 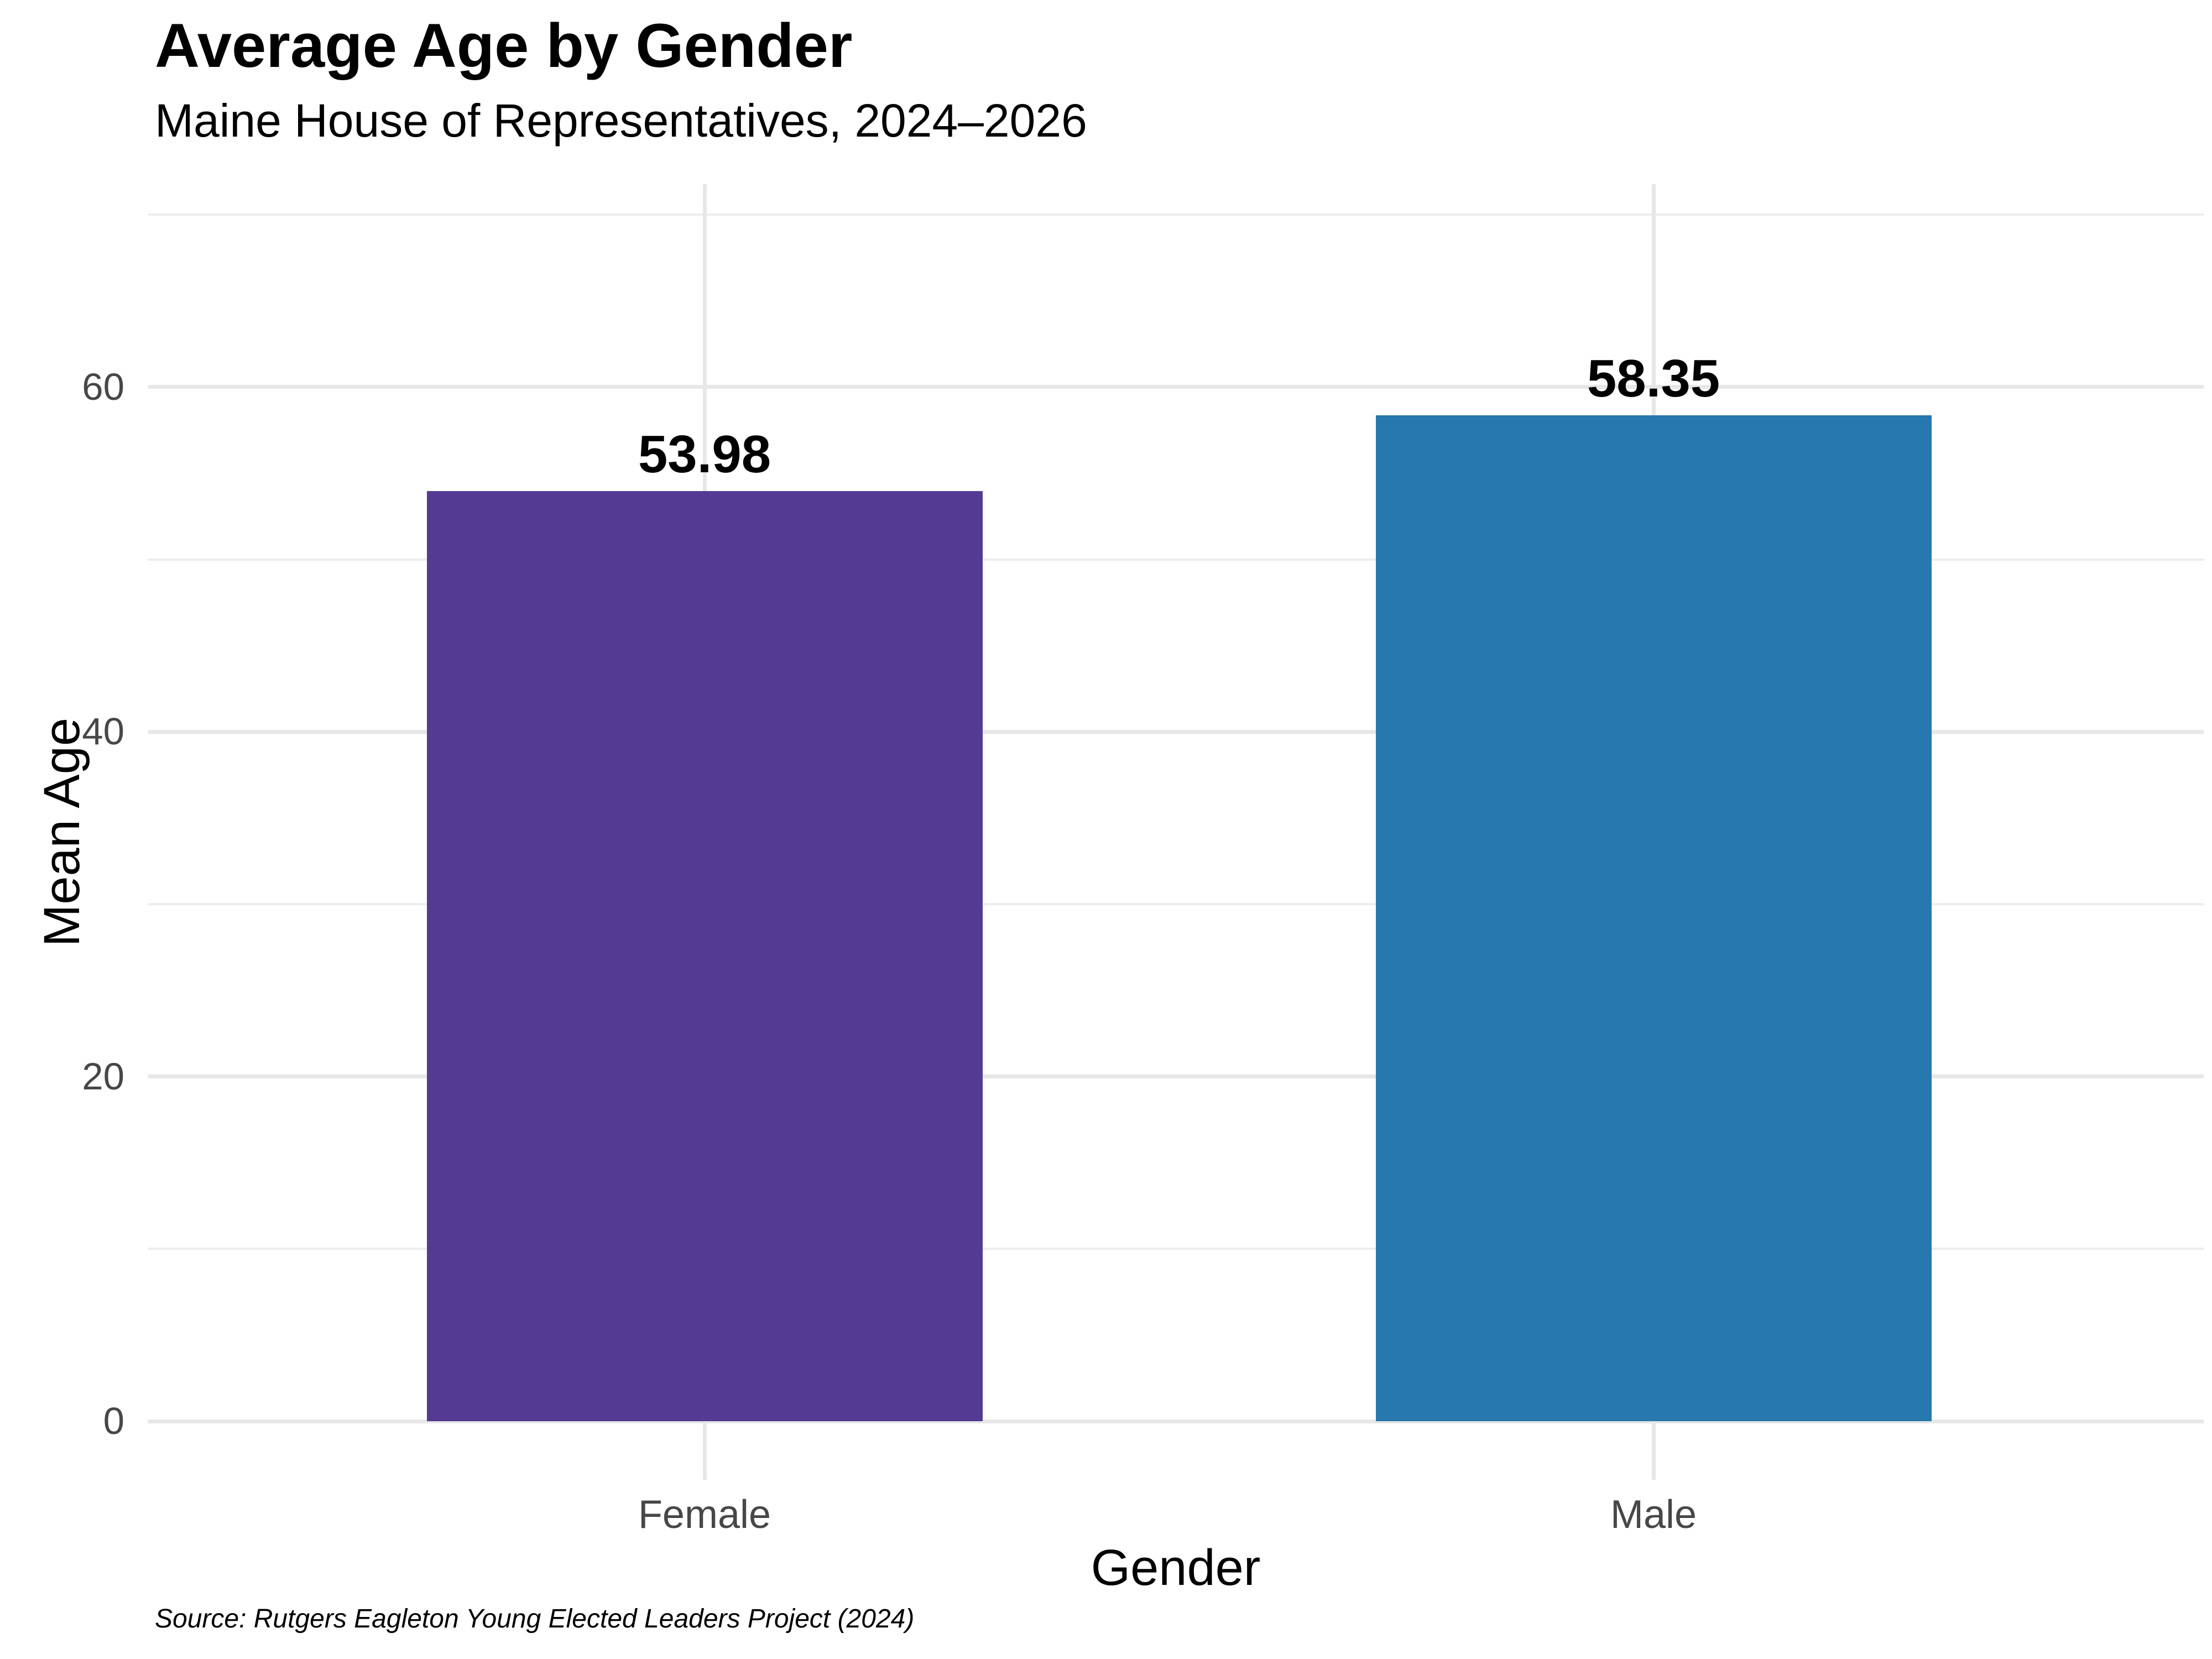 What do you see at coordinates (103, 387) in the screenshot?
I see `y-tick-label-60: 60` at bounding box center [103, 387].